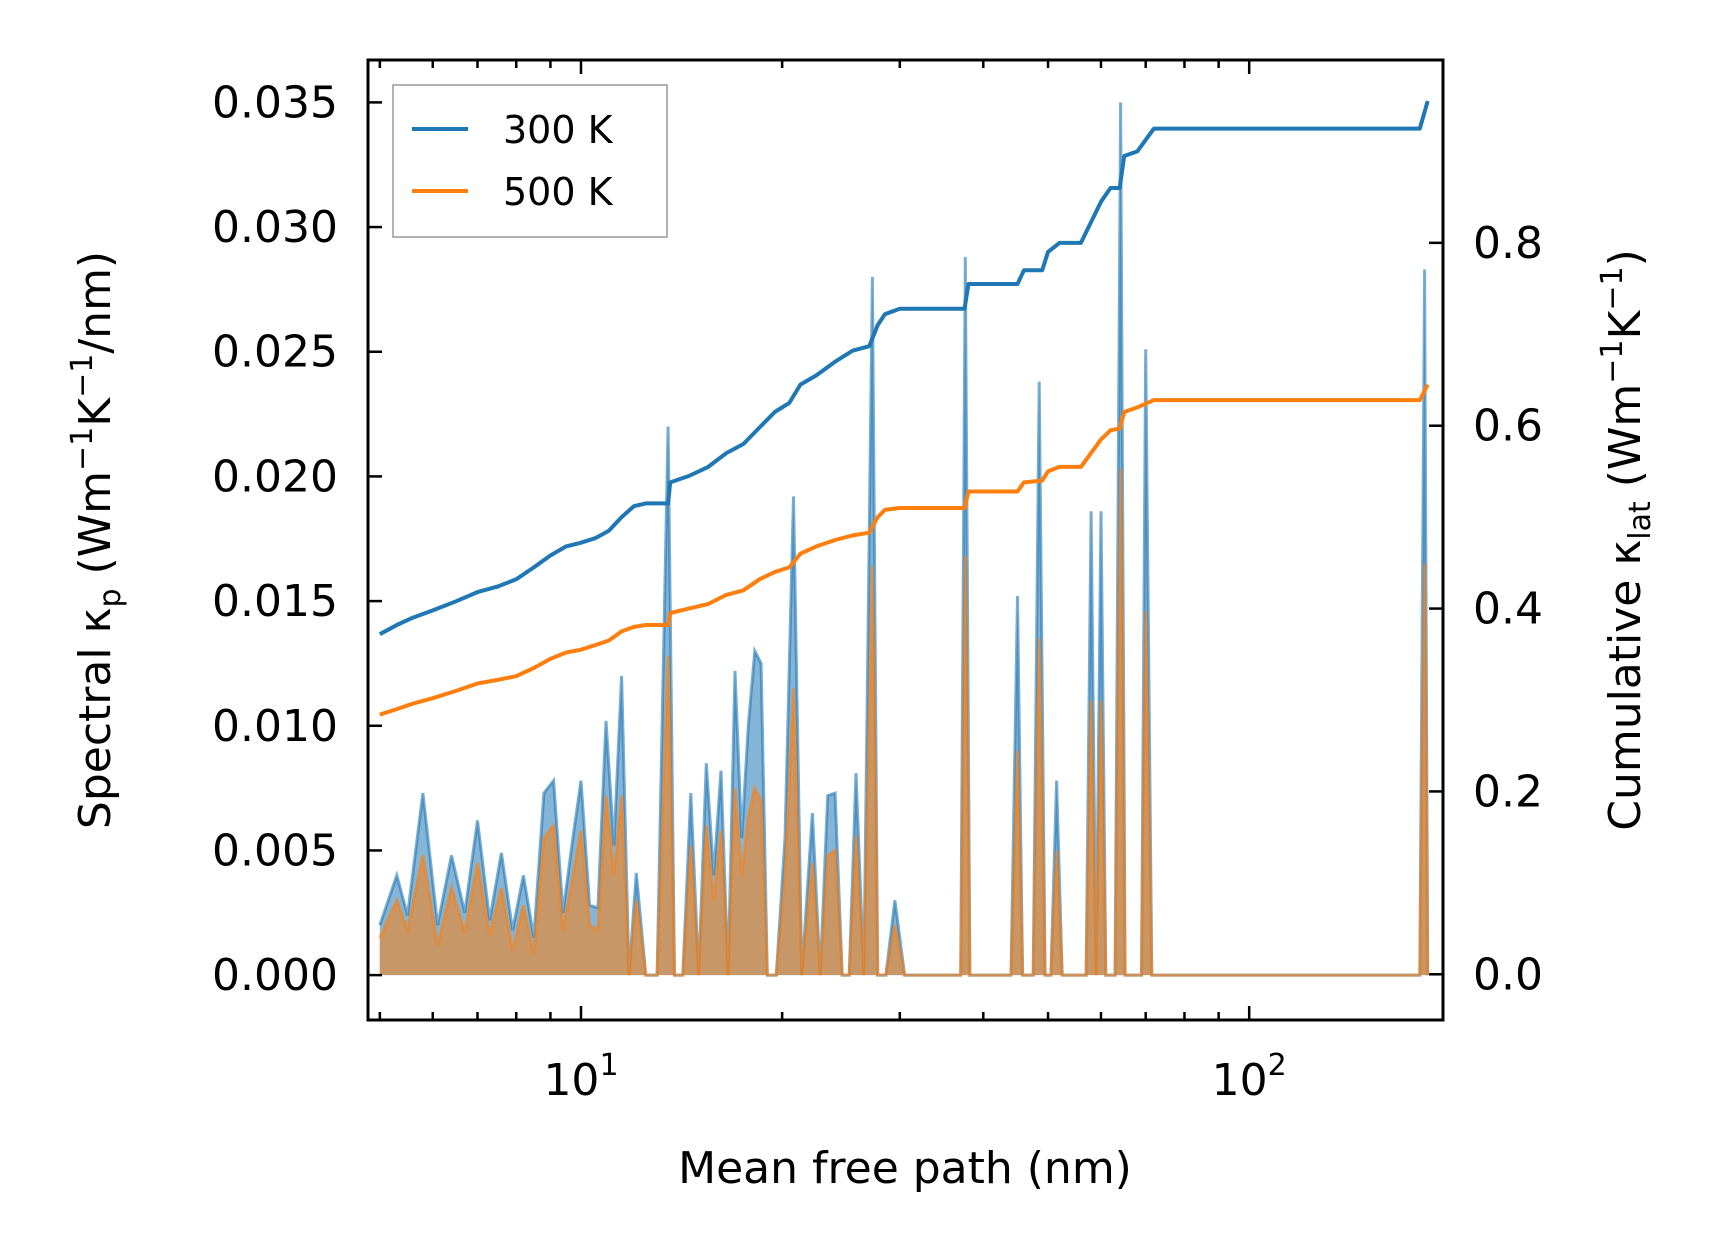 The width and height of the screenshot is (1716, 1254). I want to click on left-tick-label: 0.025, so click(275, 352).